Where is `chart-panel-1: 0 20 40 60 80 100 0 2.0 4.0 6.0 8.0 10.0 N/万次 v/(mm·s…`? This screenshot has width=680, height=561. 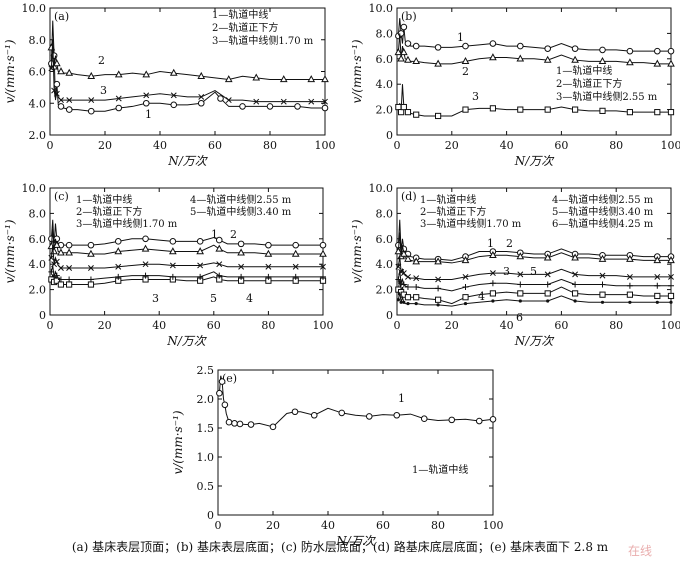 chart-panel-1: 0 20 40 60 80 100 0 2.0 4.0 6.0 8.0 10.0 N/万次 v/(mm·s… is located at coordinates (515, 85).